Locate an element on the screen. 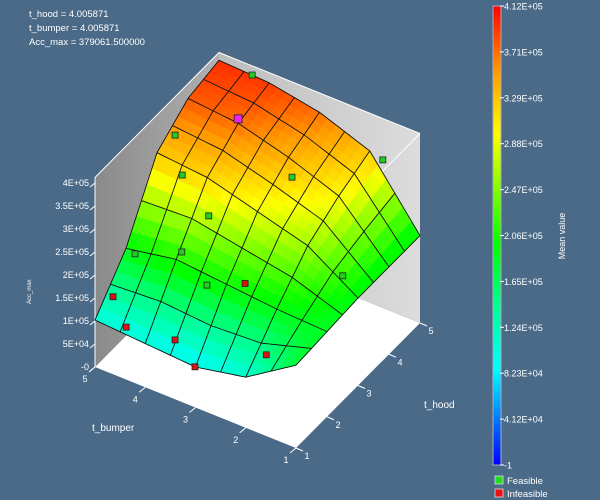 The image size is (600, 500). selected-point-marker is located at coordinates (238, 119).